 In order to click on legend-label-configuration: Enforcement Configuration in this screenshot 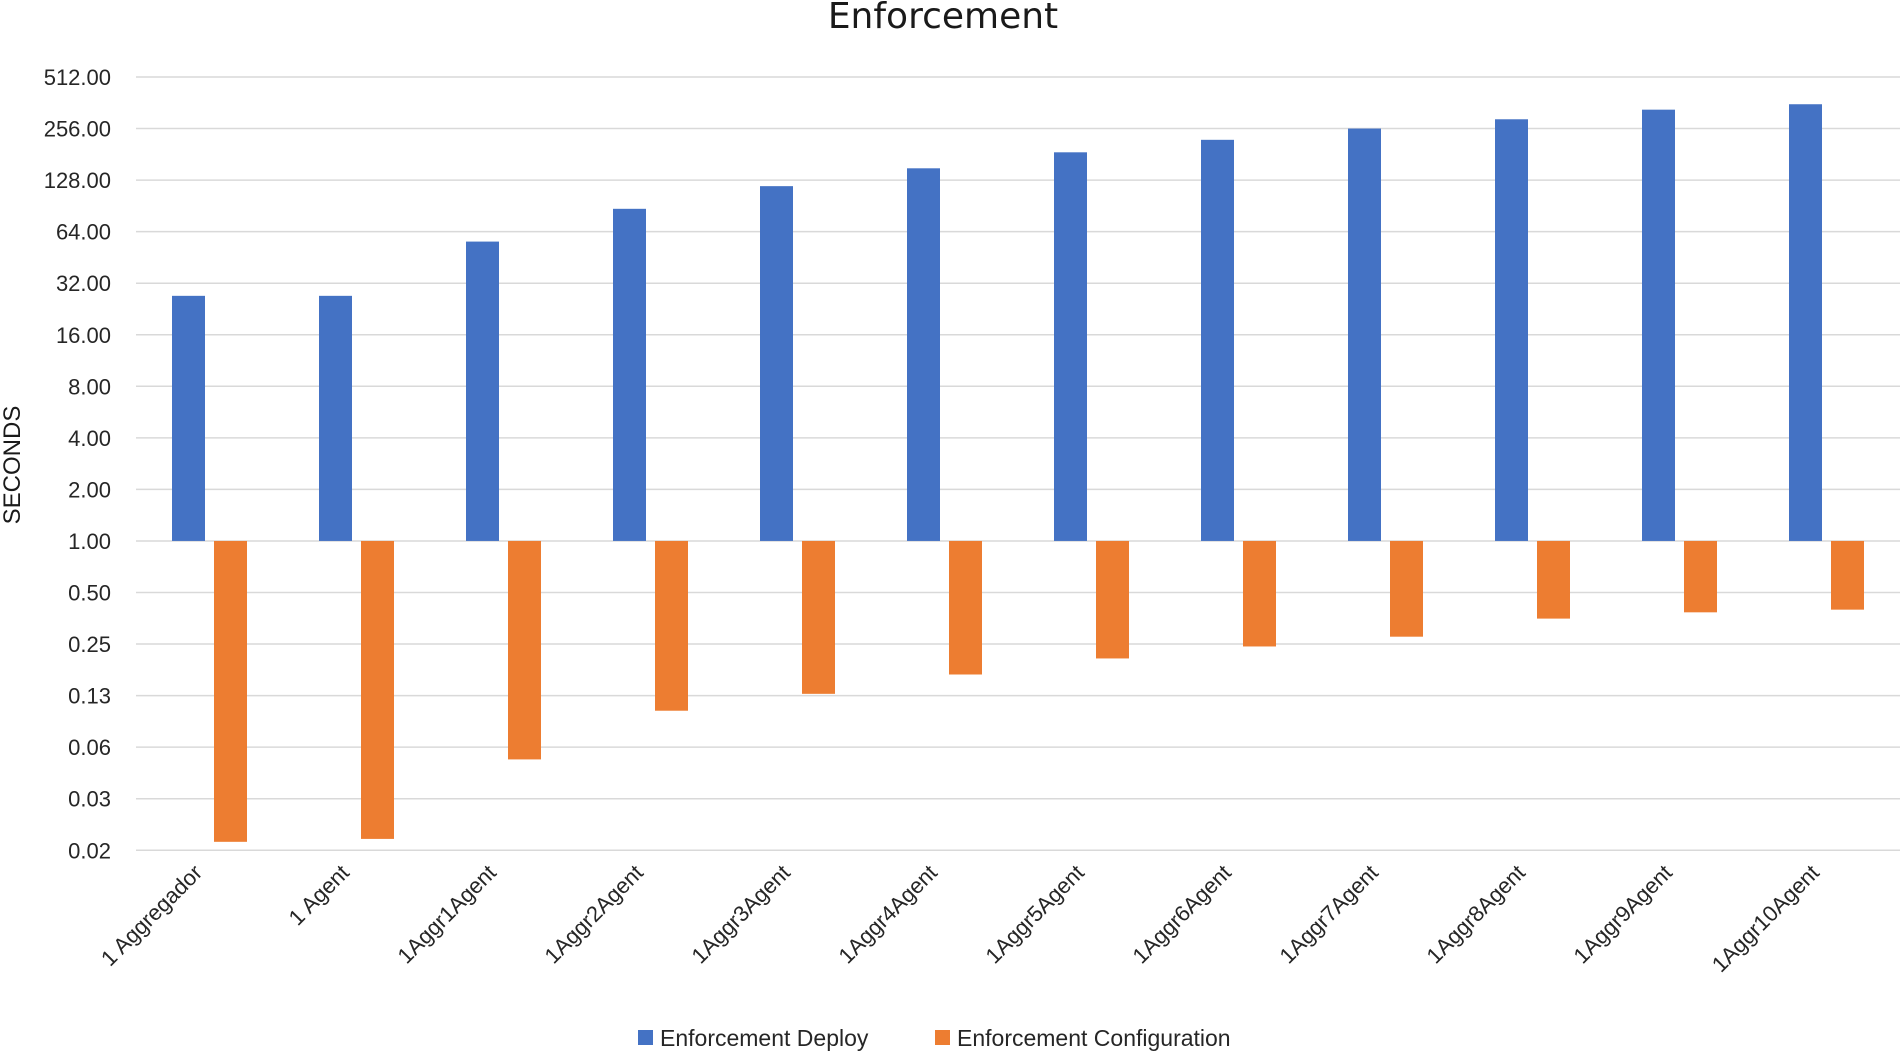, I will do `click(1094, 1038)`.